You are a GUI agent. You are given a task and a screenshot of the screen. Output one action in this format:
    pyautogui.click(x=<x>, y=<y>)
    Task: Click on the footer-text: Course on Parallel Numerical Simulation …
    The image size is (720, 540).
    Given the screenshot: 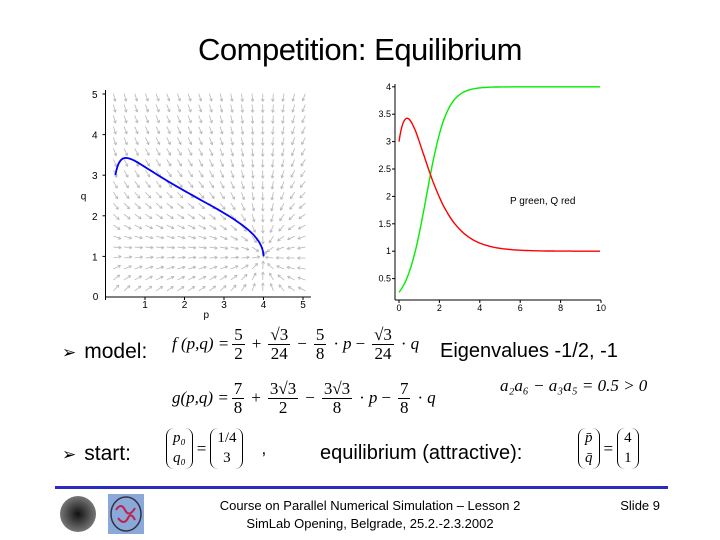 What is the action you would take?
    pyautogui.click(x=370, y=515)
    